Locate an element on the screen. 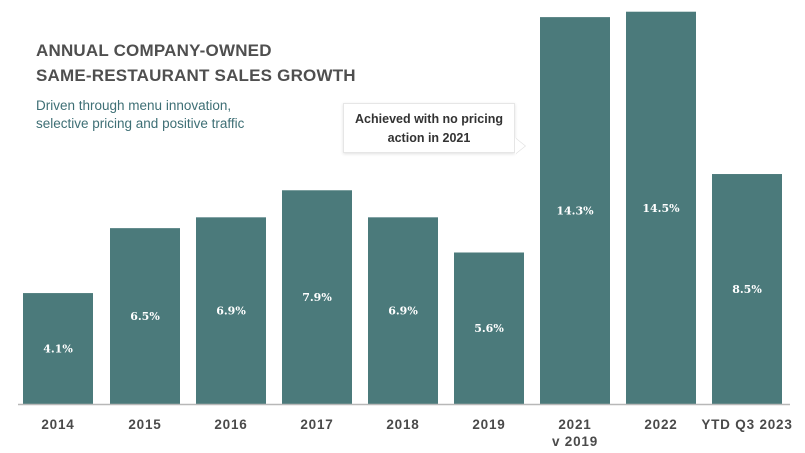  chart-subtitle-line-1: Driven through menu innovation, is located at coordinates (134, 105).